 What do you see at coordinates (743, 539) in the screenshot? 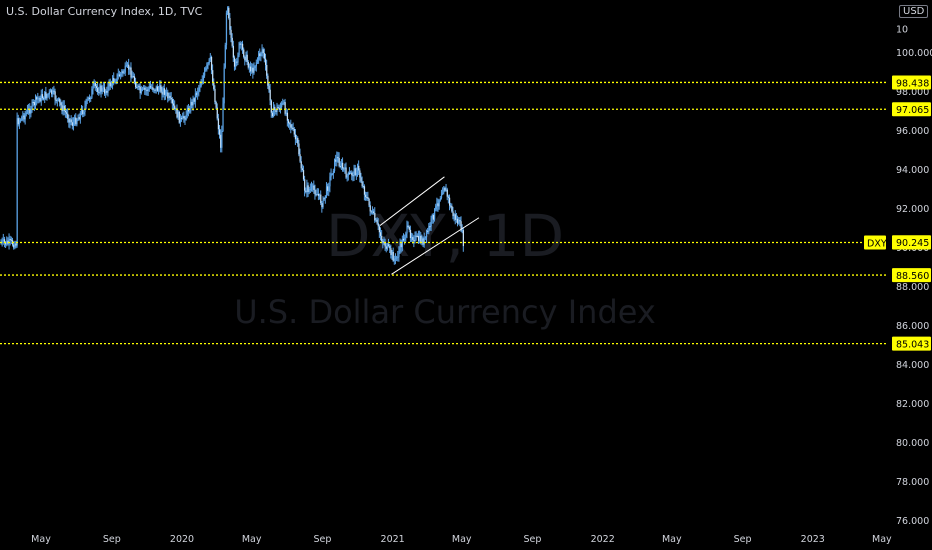
I see `x-tick-label: Sep` at bounding box center [743, 539].